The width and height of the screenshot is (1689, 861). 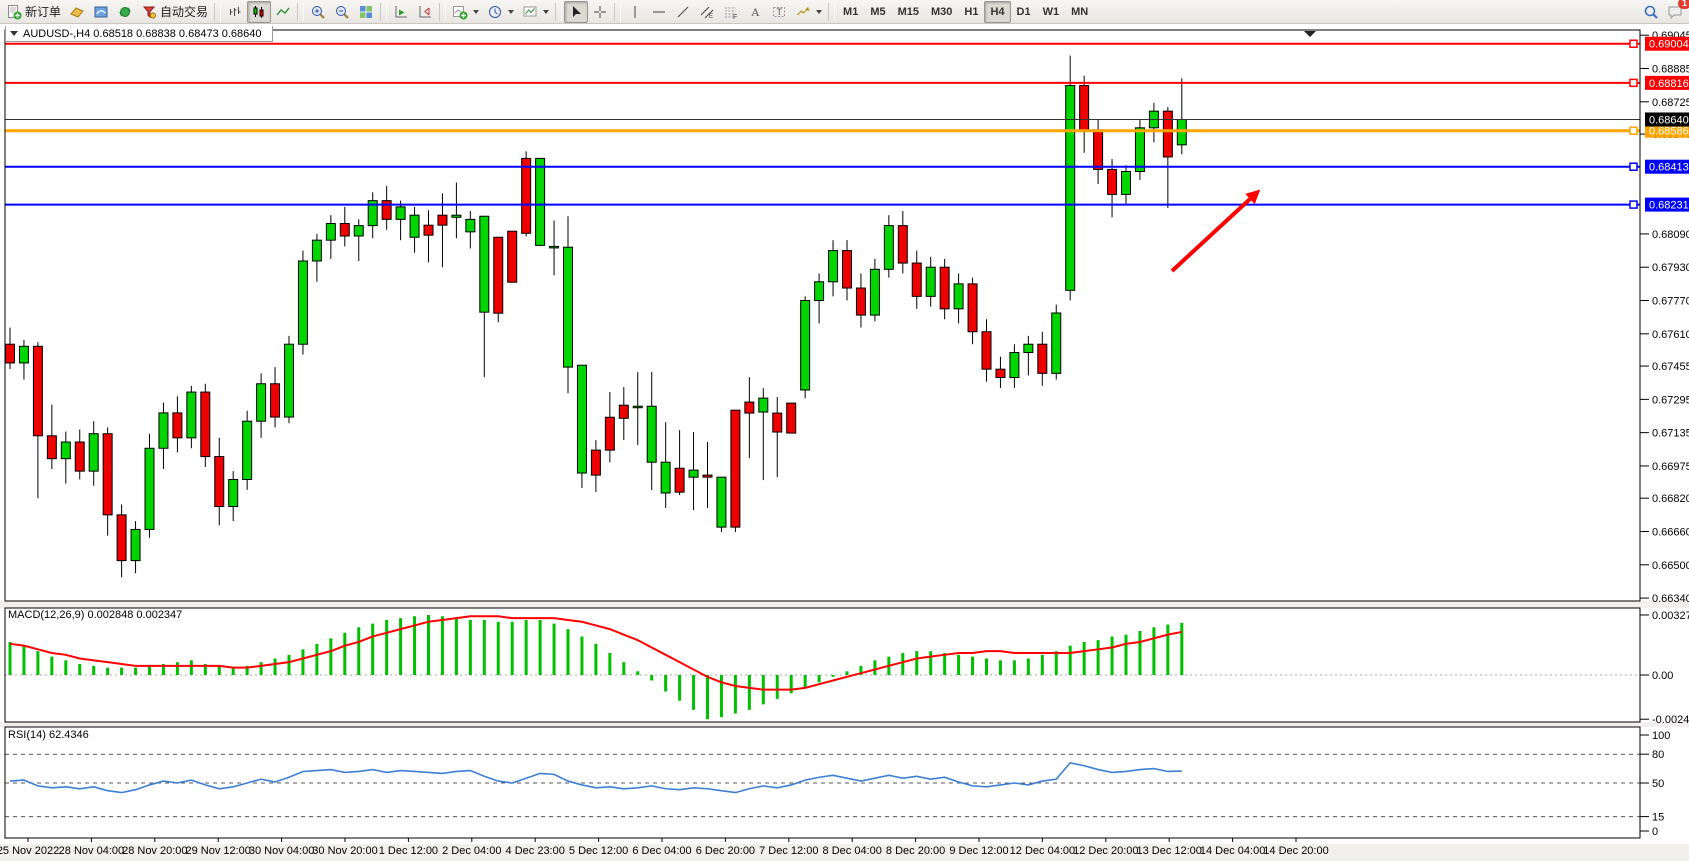 I want to click on indicators-button, so click(x=465, y=12).